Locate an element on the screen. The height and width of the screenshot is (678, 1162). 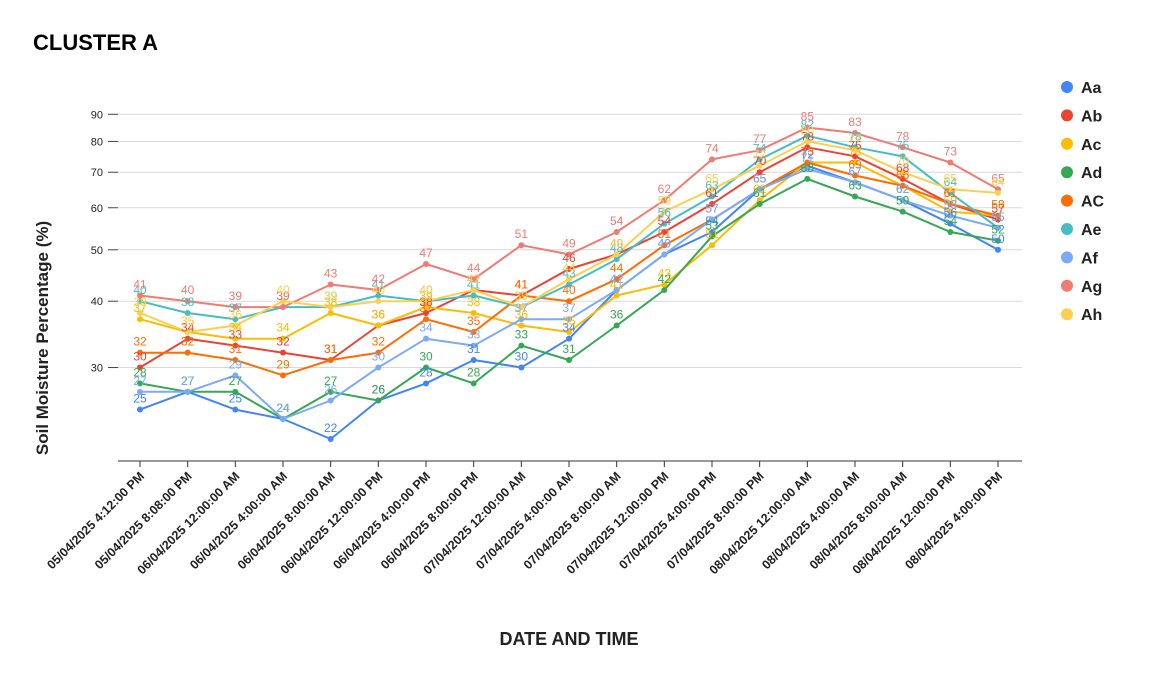
data-label-ag: 83 is located at coordinates (855, 122).